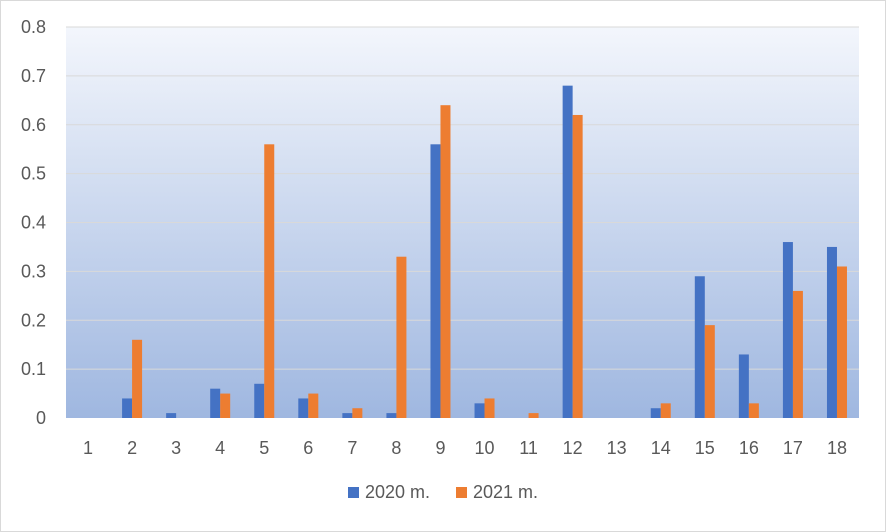 This screenshot has height=532, width=886. Describe the element at coordinates (485, 448) in the screenshot. I see `x-tick-label: 10` at that location.